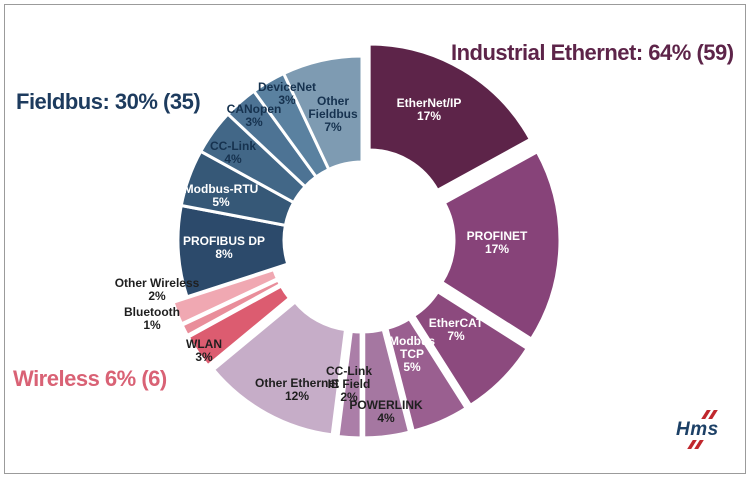  I want to click on slice-label-cc-link-ie-field: CC-Link IE Field 2%, so click(349, 384).